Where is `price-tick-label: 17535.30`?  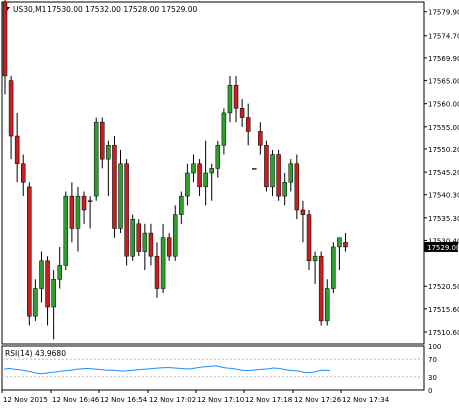
price-tick-label: 17535.30 is located at coordinates (443, 219).